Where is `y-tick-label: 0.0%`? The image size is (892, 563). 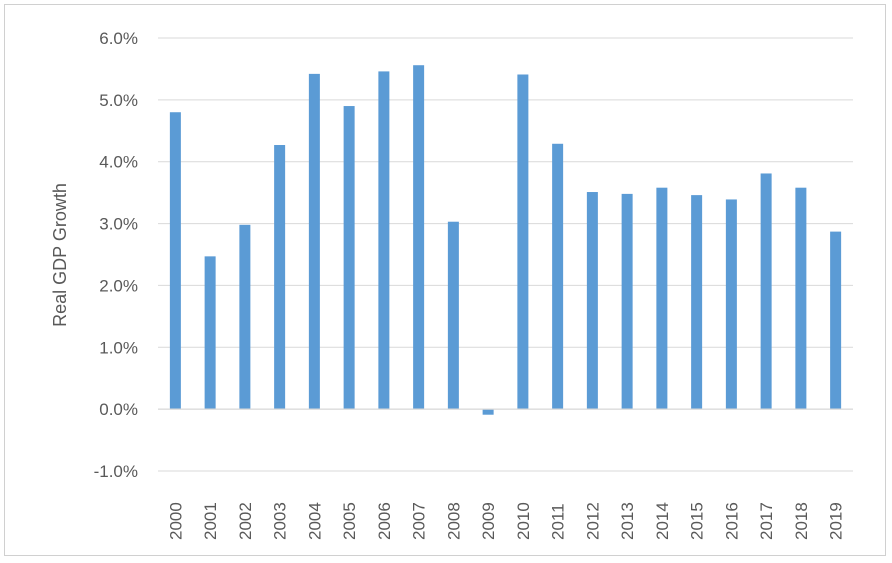
y-tick-label: 0.0% is located at coordinates (118, 409).